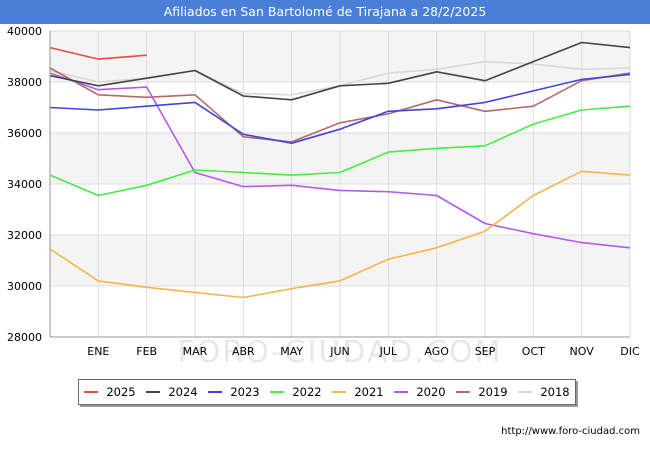 This screenshot has height=450, width=650. I want to click on x-tick-label: ABR, so click(243, 351).